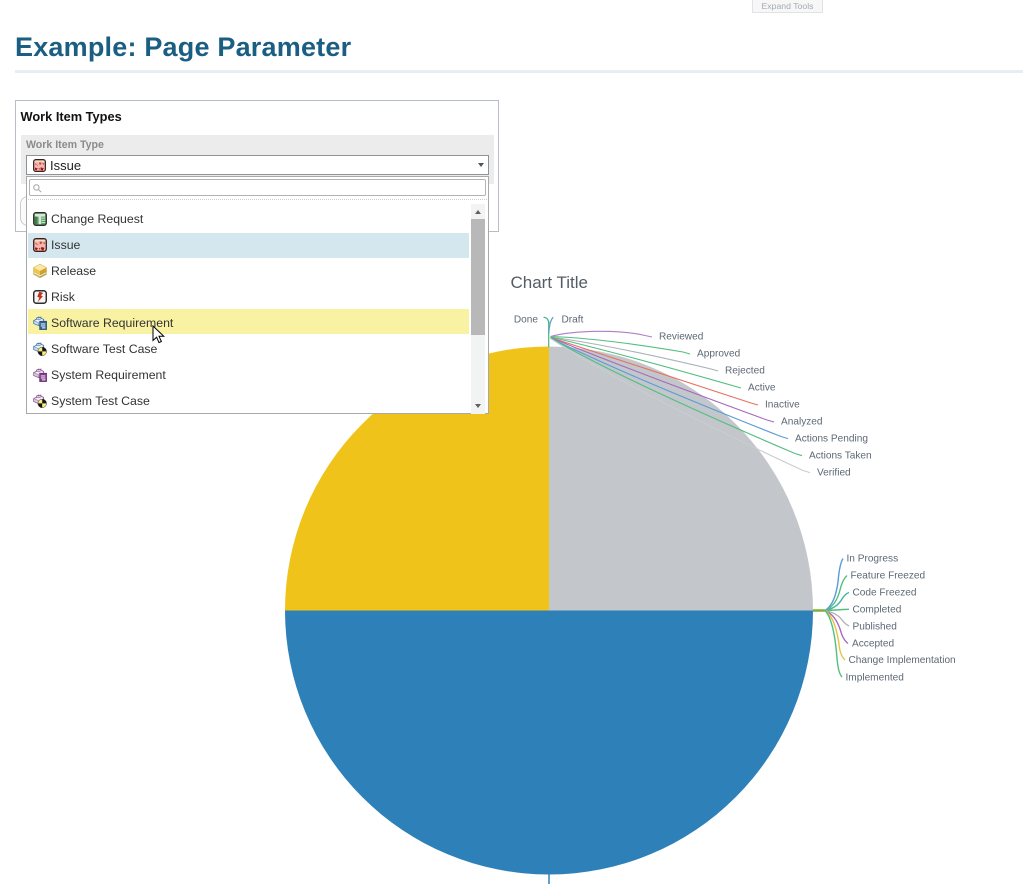 Image resolution: width=1023 pixels, height=884 pixels. What do you see at coordinates (681, 337) in the screenshot?
I see `svg-text: Reviewed` at bounding box center [681, 337].